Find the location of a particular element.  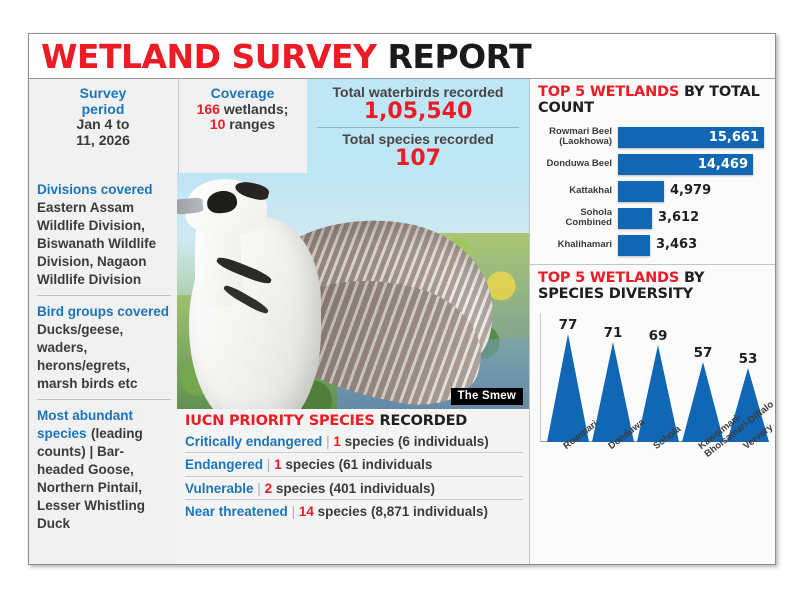

bar-fill: 15,661 is located at coordinates (691, 137).